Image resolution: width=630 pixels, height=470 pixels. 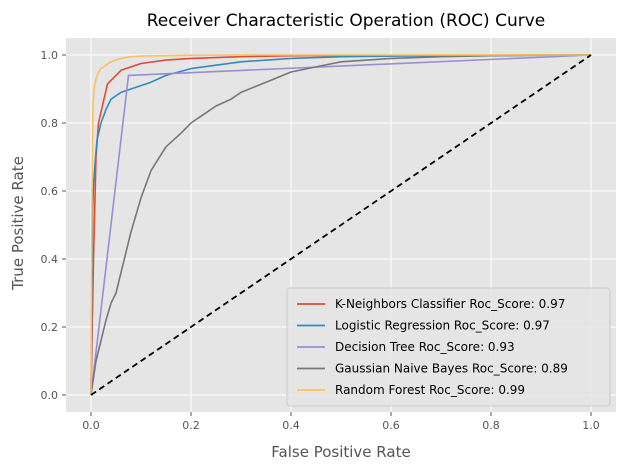 I want to click on y-tick-label: 0.8, so click(x=50, y=123).